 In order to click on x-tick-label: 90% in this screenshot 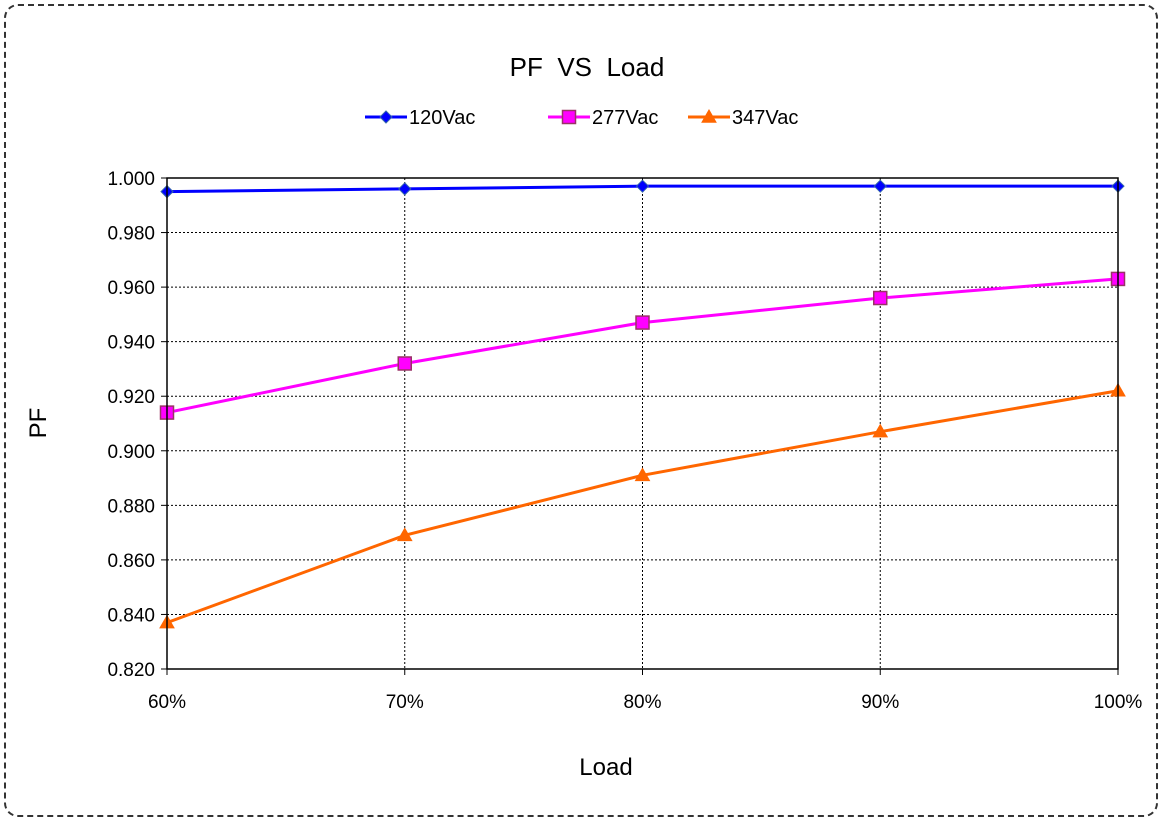, I will do `click(880, 702)`.